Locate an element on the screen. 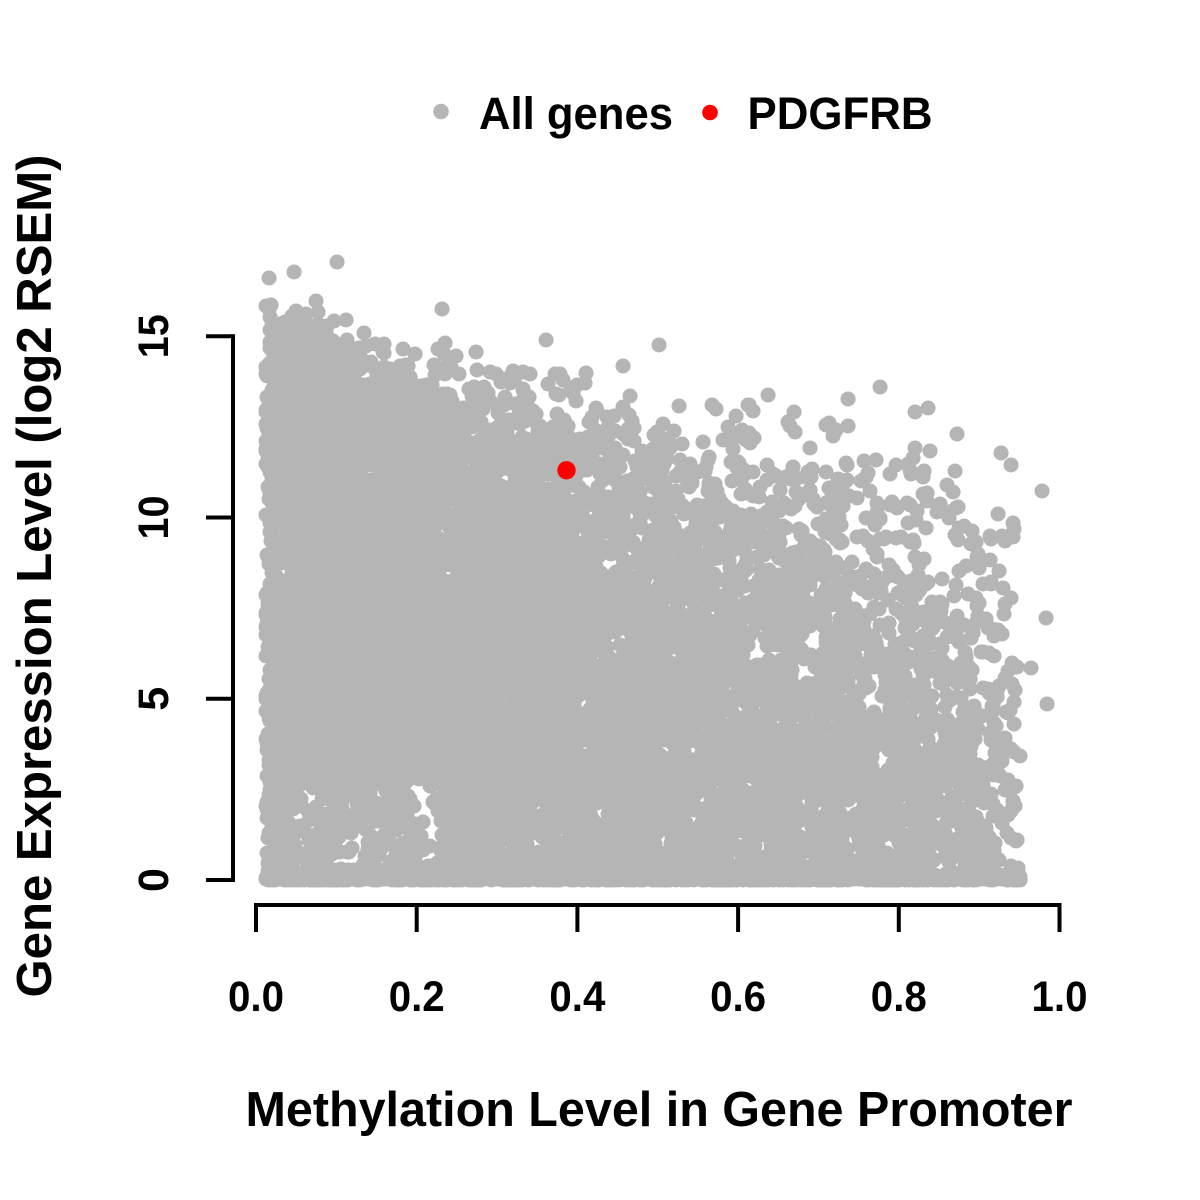  svg-text: 5 is located at coordinates (154, 699).